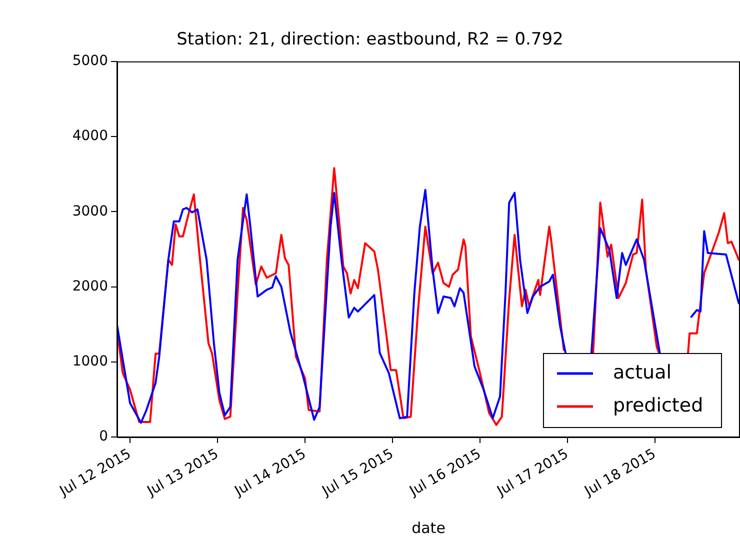 This screenshot has height=542, width=740. I want to click on y-tick-label: 4000, so click(90, 136).